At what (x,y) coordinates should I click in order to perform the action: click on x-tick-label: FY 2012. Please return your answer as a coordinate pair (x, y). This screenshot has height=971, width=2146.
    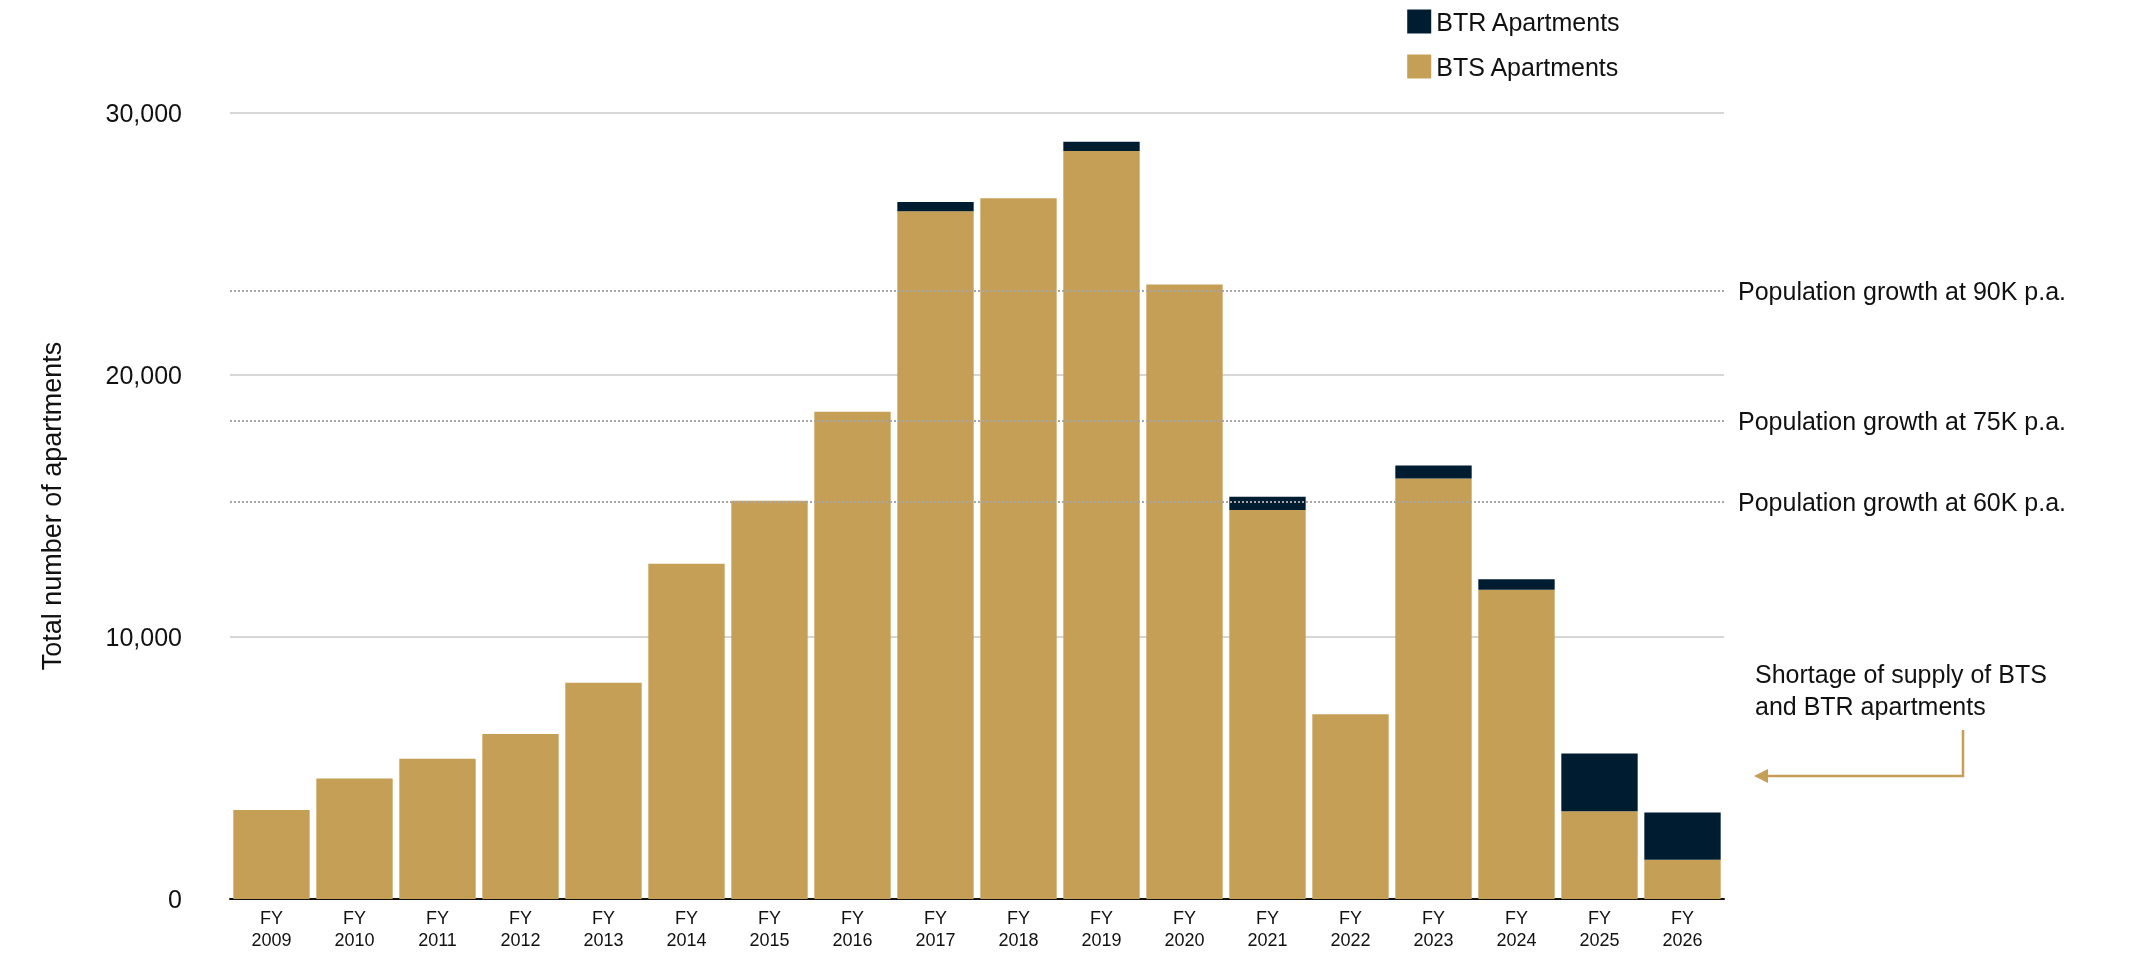
    Looking at the image, I should click on (520, 929).